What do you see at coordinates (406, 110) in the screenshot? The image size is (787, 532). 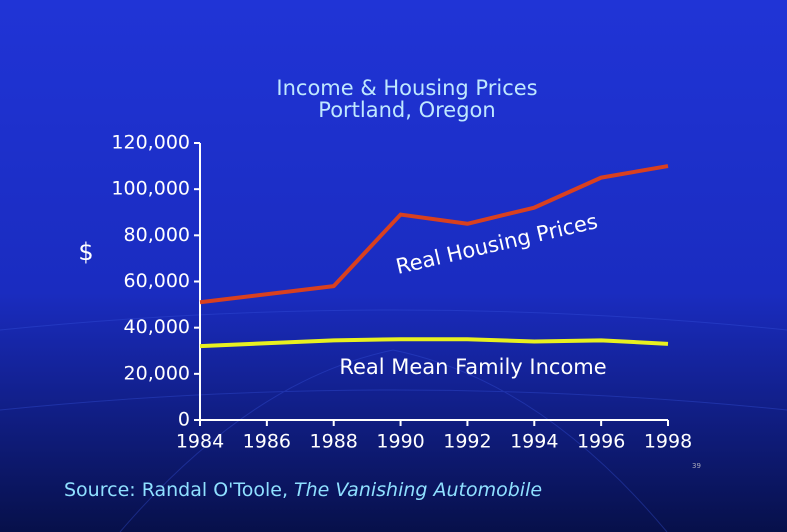 I see `chart-subtitle: Portland, Oregon` at bounding box center [406, 110].